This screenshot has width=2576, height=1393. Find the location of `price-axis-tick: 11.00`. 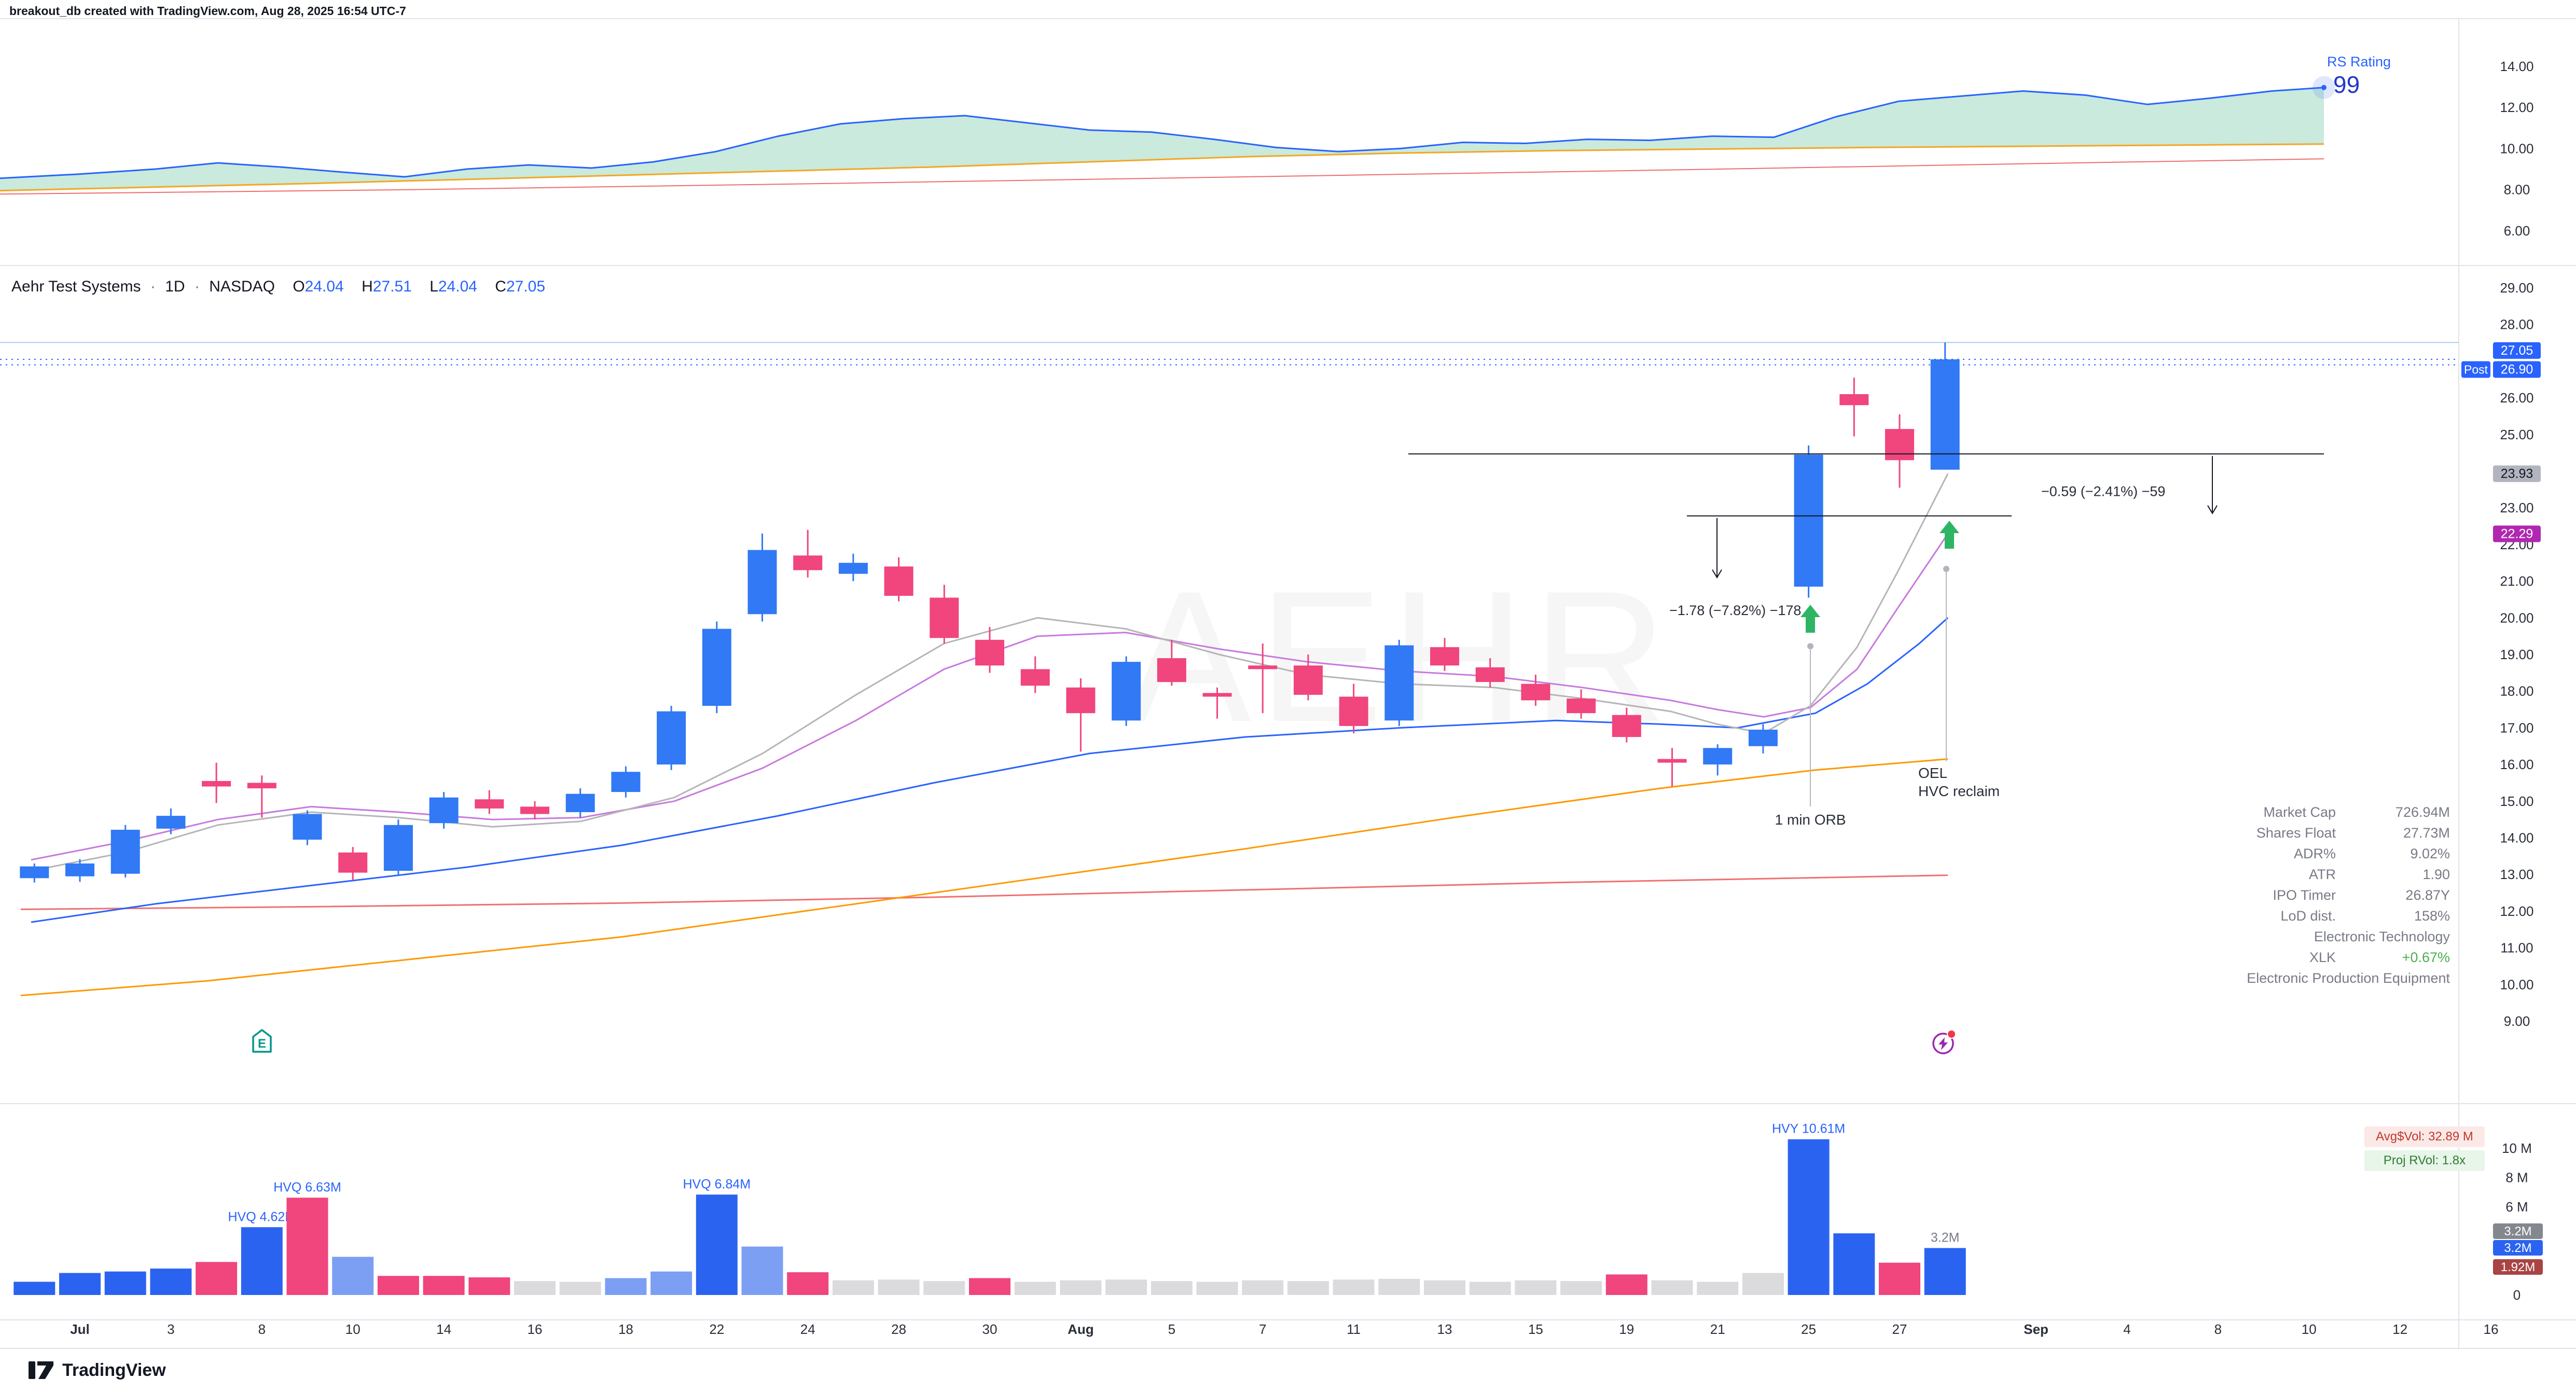

price-axis-tick: 11.00 is located at coordinates (2516, 948).